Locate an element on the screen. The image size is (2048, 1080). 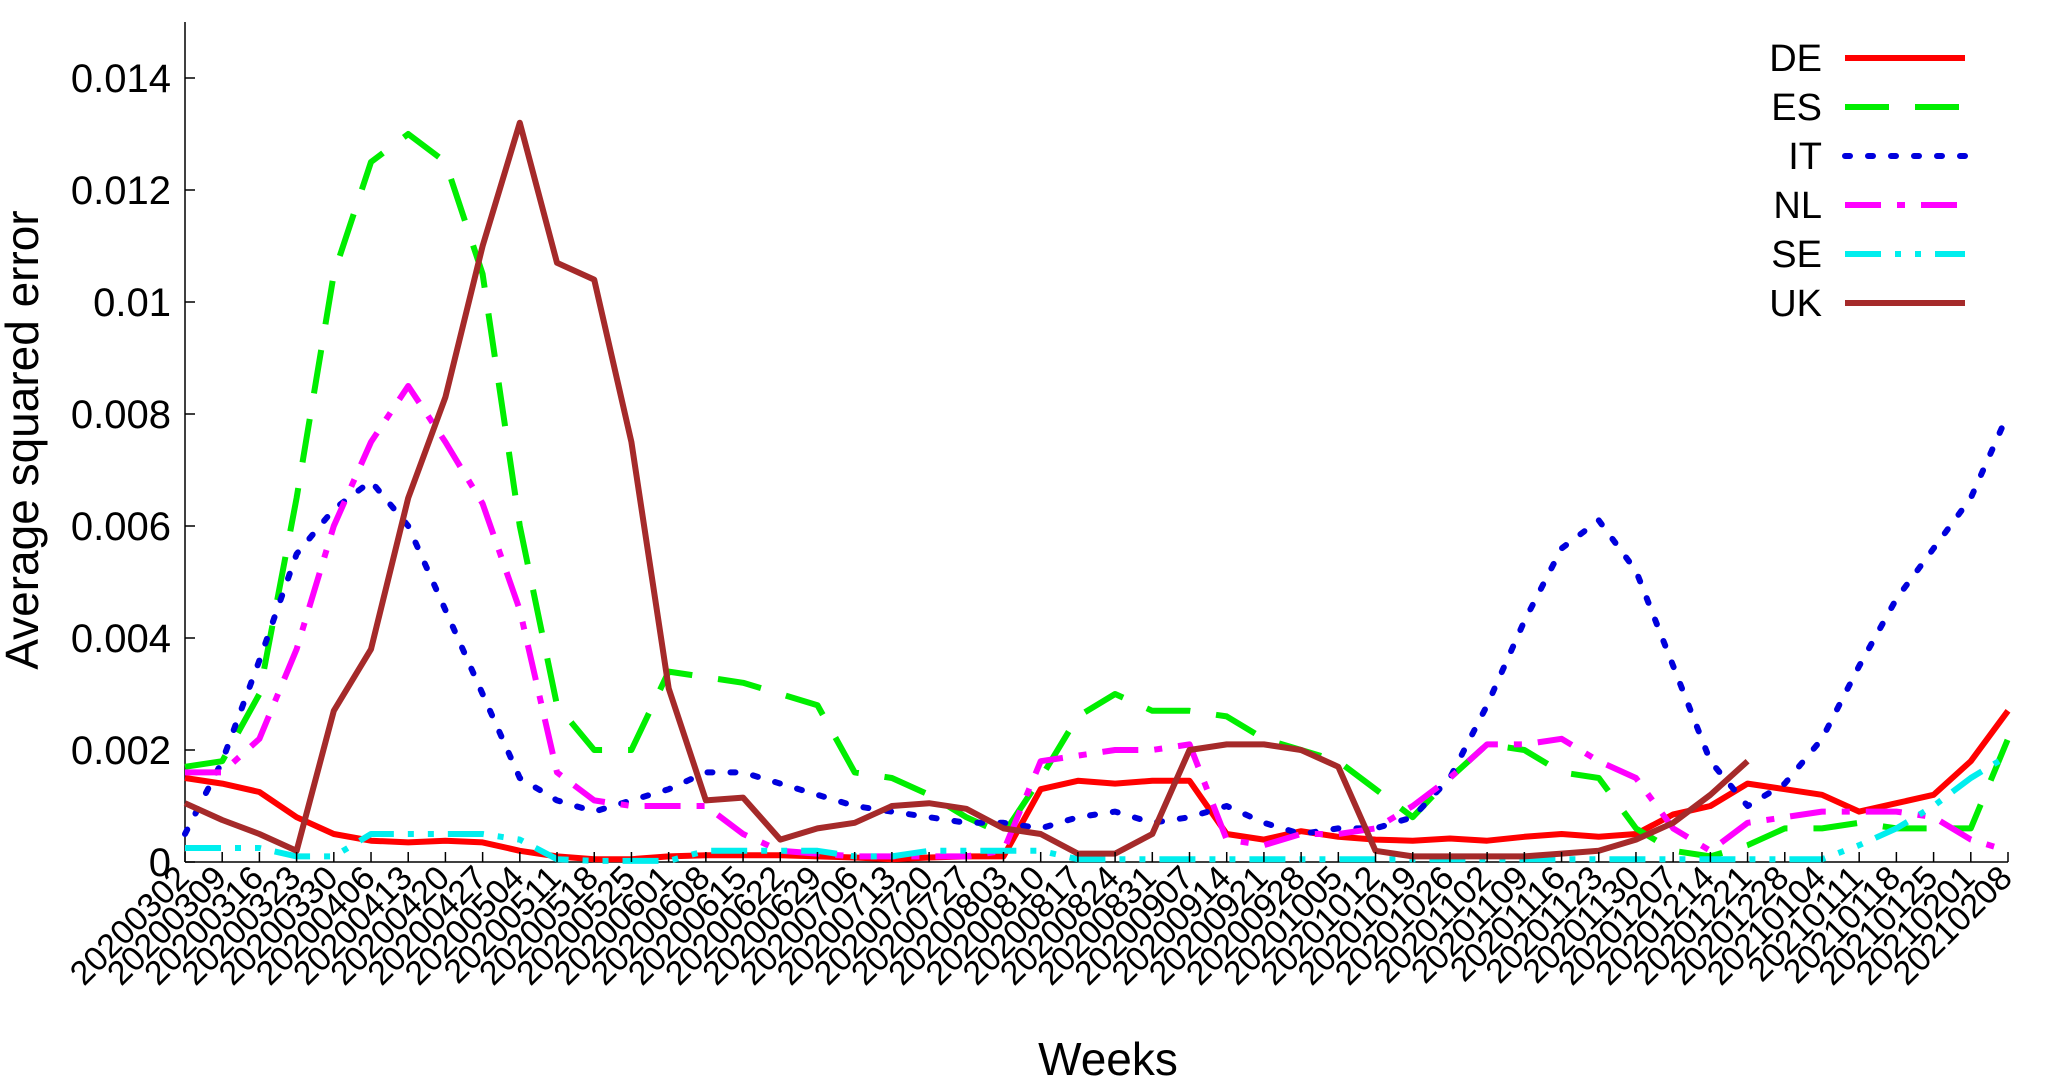
legend-label-it: IT is located at coordinates (1805, 157).